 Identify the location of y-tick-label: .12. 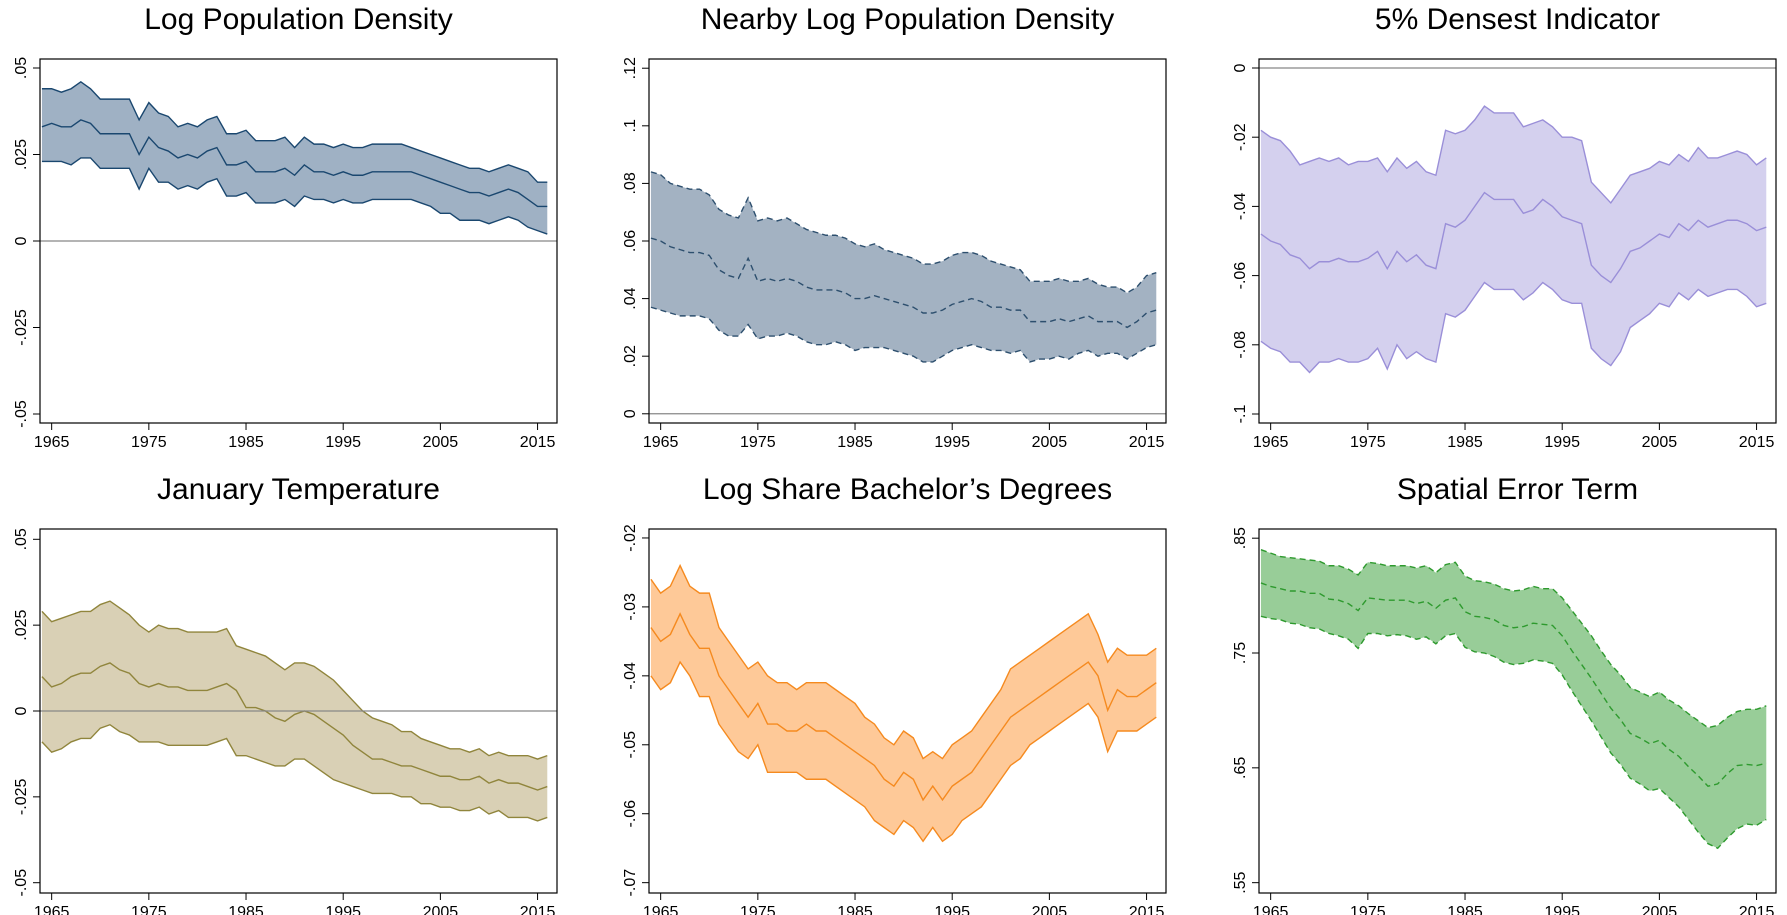
(630, 68).